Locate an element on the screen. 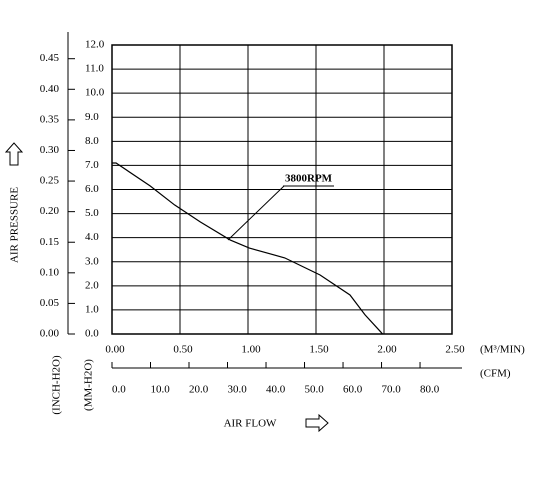 The image size is (535, 481). y2-tick-label: 0.10 is located at coordinates (50, 272).